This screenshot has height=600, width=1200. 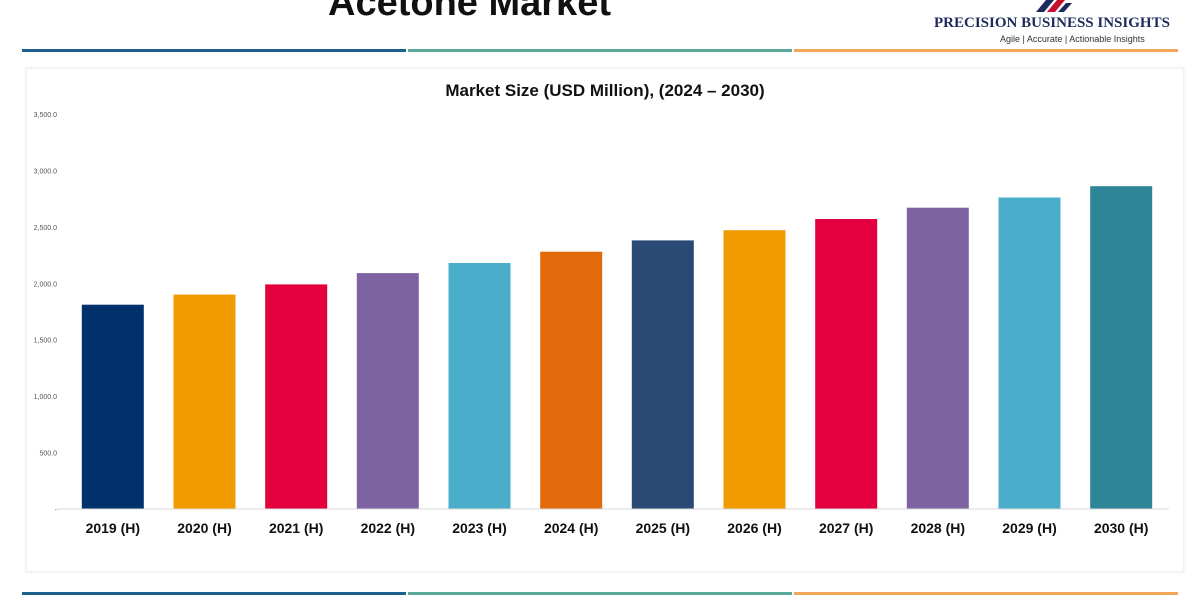 What do you see at coordinates (986, 50) in the screenshot?
I see `top-rule-orange` at bounding box center [986, 50].